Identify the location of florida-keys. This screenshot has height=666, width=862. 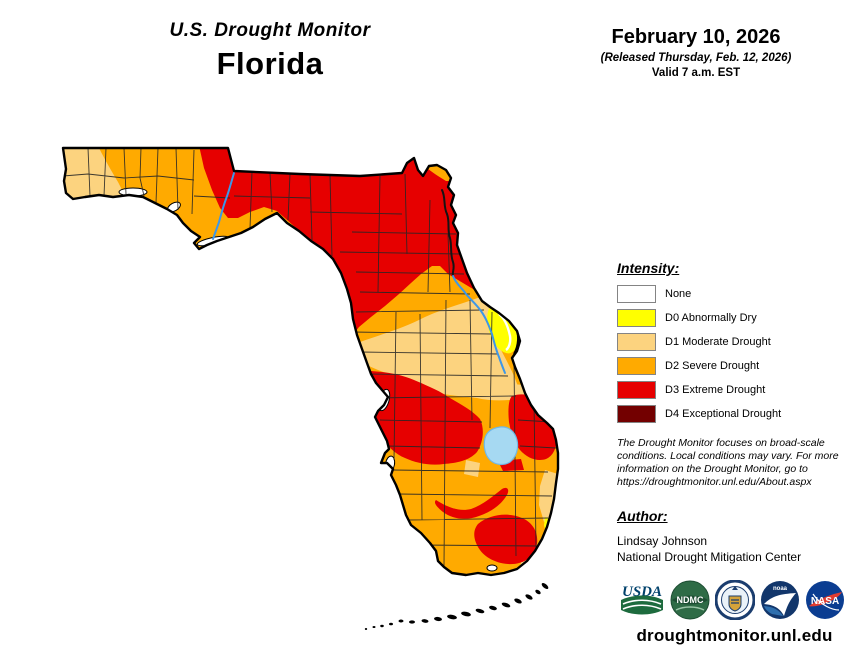
(456, 606).